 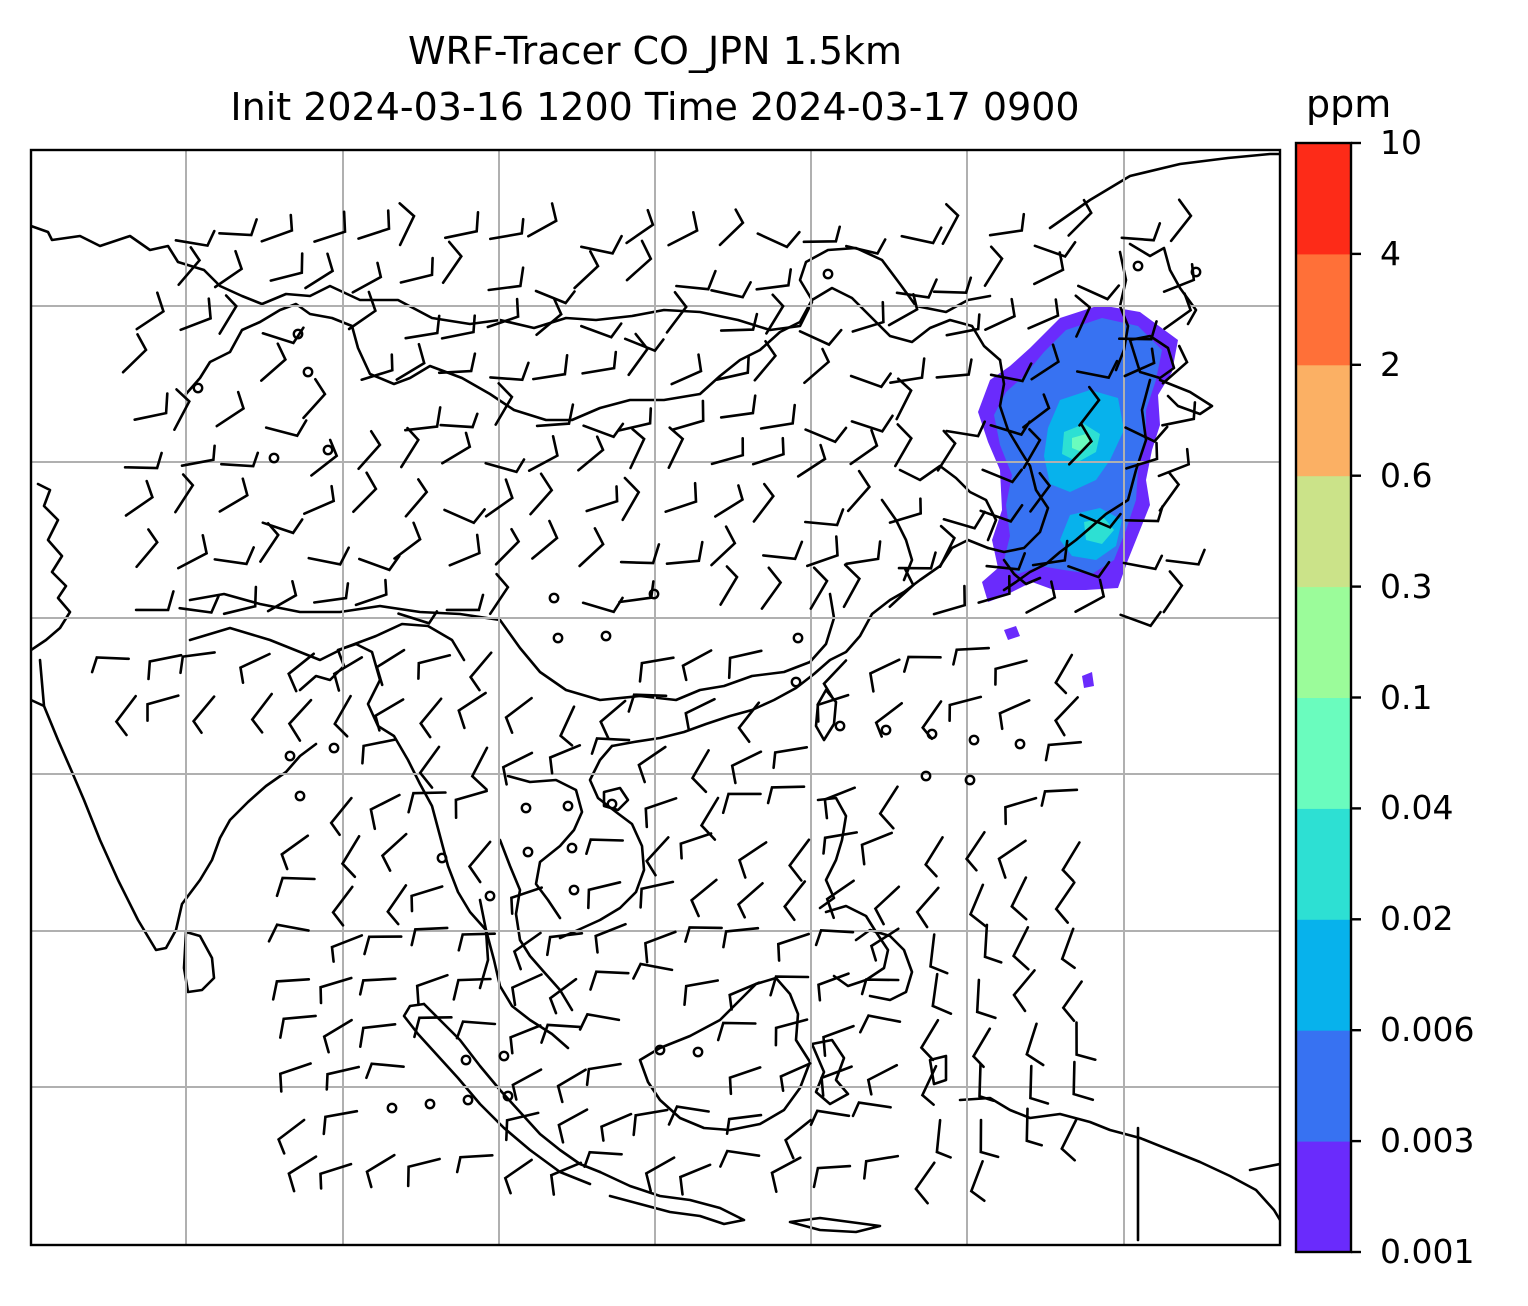 What do you see at coordinates (857, 946) in the screenshot?
I see `coastline-visayas` at bounding box center [857, 946].